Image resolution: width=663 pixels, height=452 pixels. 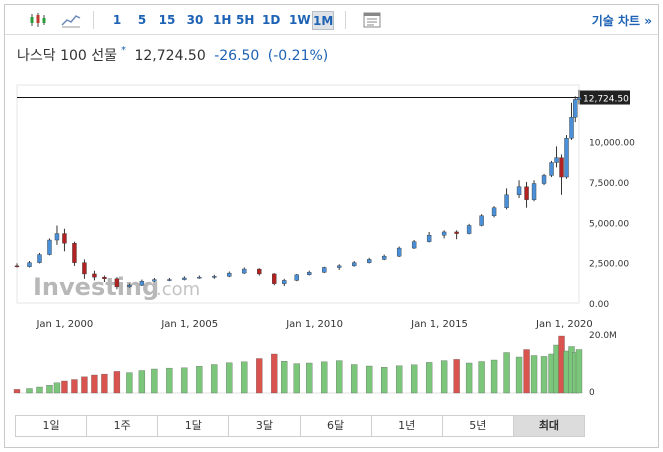 I want to click on timeframe-1: 1, so click(x=117, y=20).